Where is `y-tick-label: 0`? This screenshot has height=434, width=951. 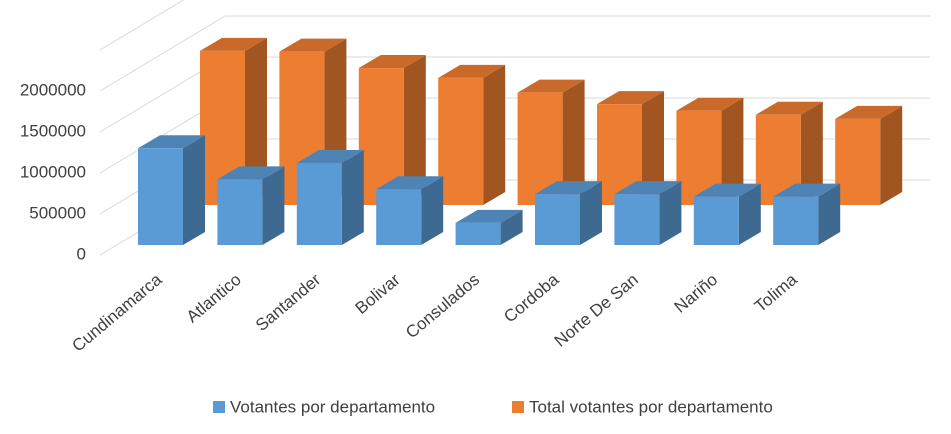
y-tick-label: 0 is located at coordinates (81, 253).